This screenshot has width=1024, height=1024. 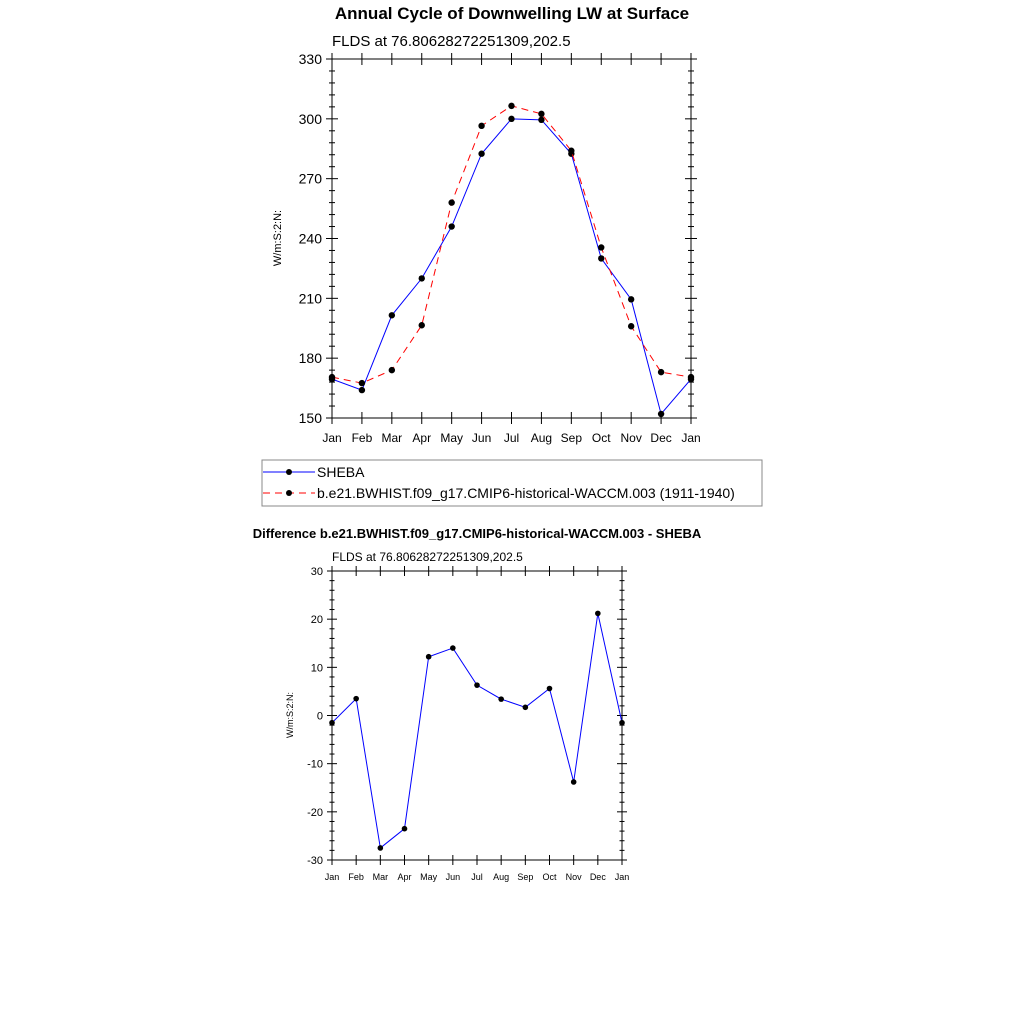 What do you see at coordinates (549, 877) in the screenshot?
I see `chart2-xtick-label: Oct` at bounding box center [549, 877].